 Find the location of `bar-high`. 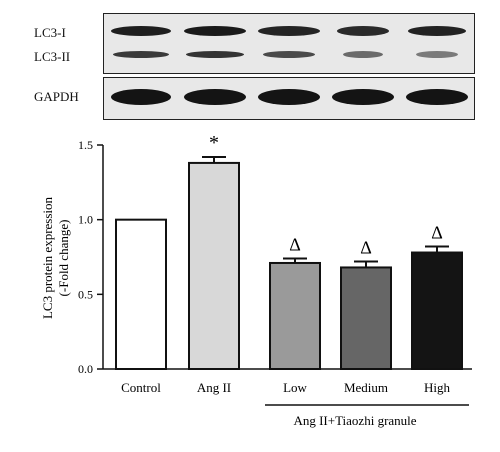

bar-high is located at coordinates (437, 311).